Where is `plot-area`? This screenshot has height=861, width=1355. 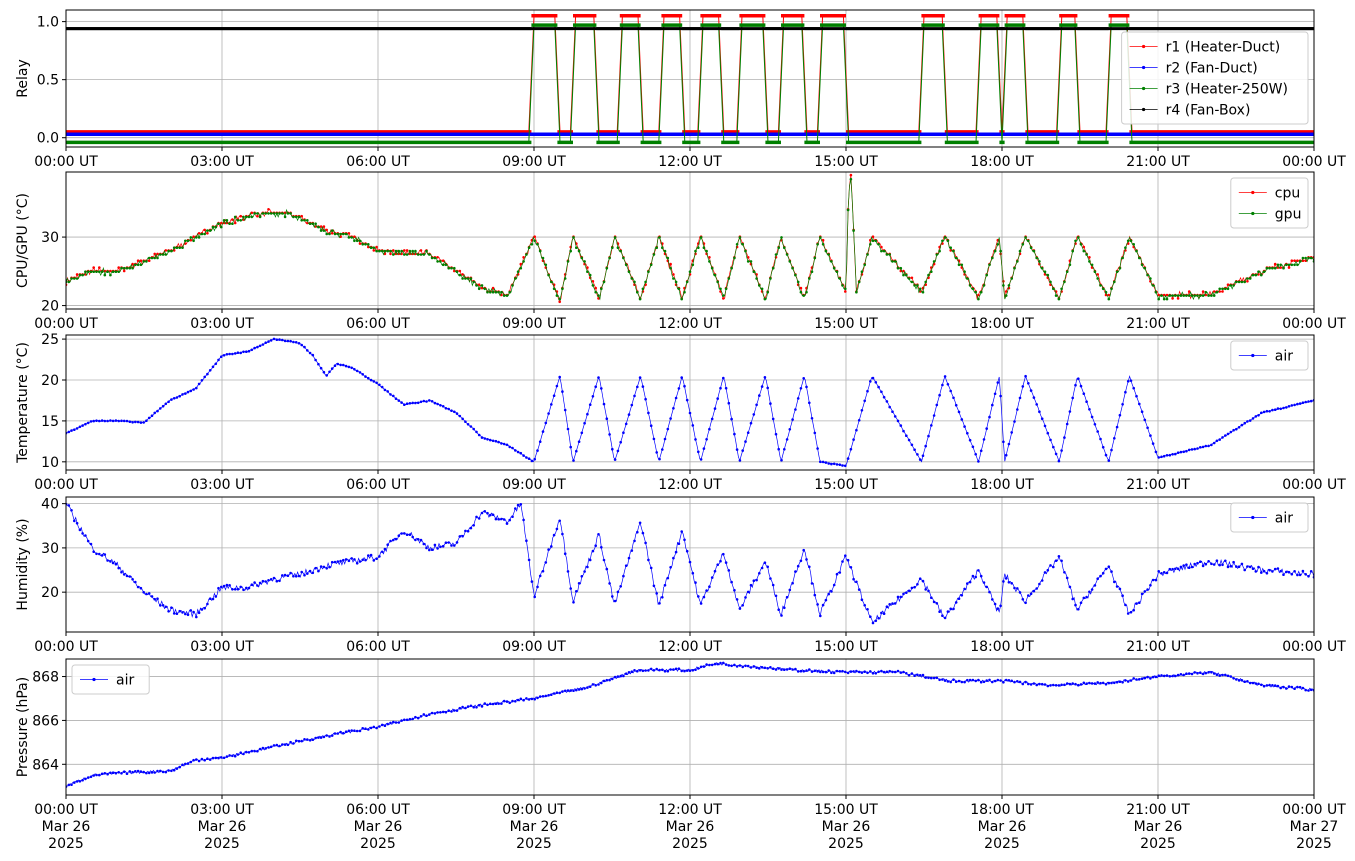 plot-area is located at coordinates (690, 238).